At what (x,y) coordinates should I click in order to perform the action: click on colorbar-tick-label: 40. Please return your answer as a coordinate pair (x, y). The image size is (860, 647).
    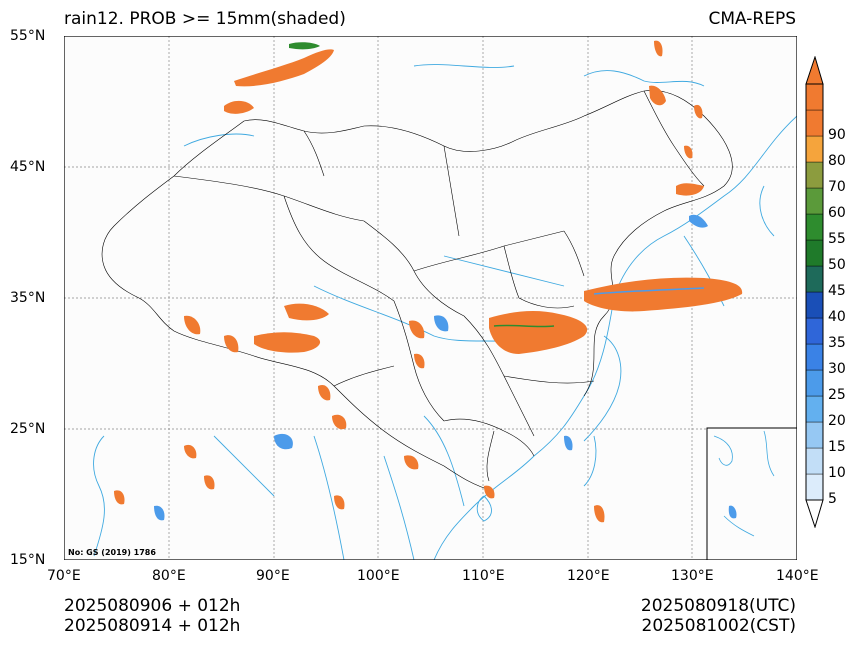
    Looking at the image, I should click on (837, 317).